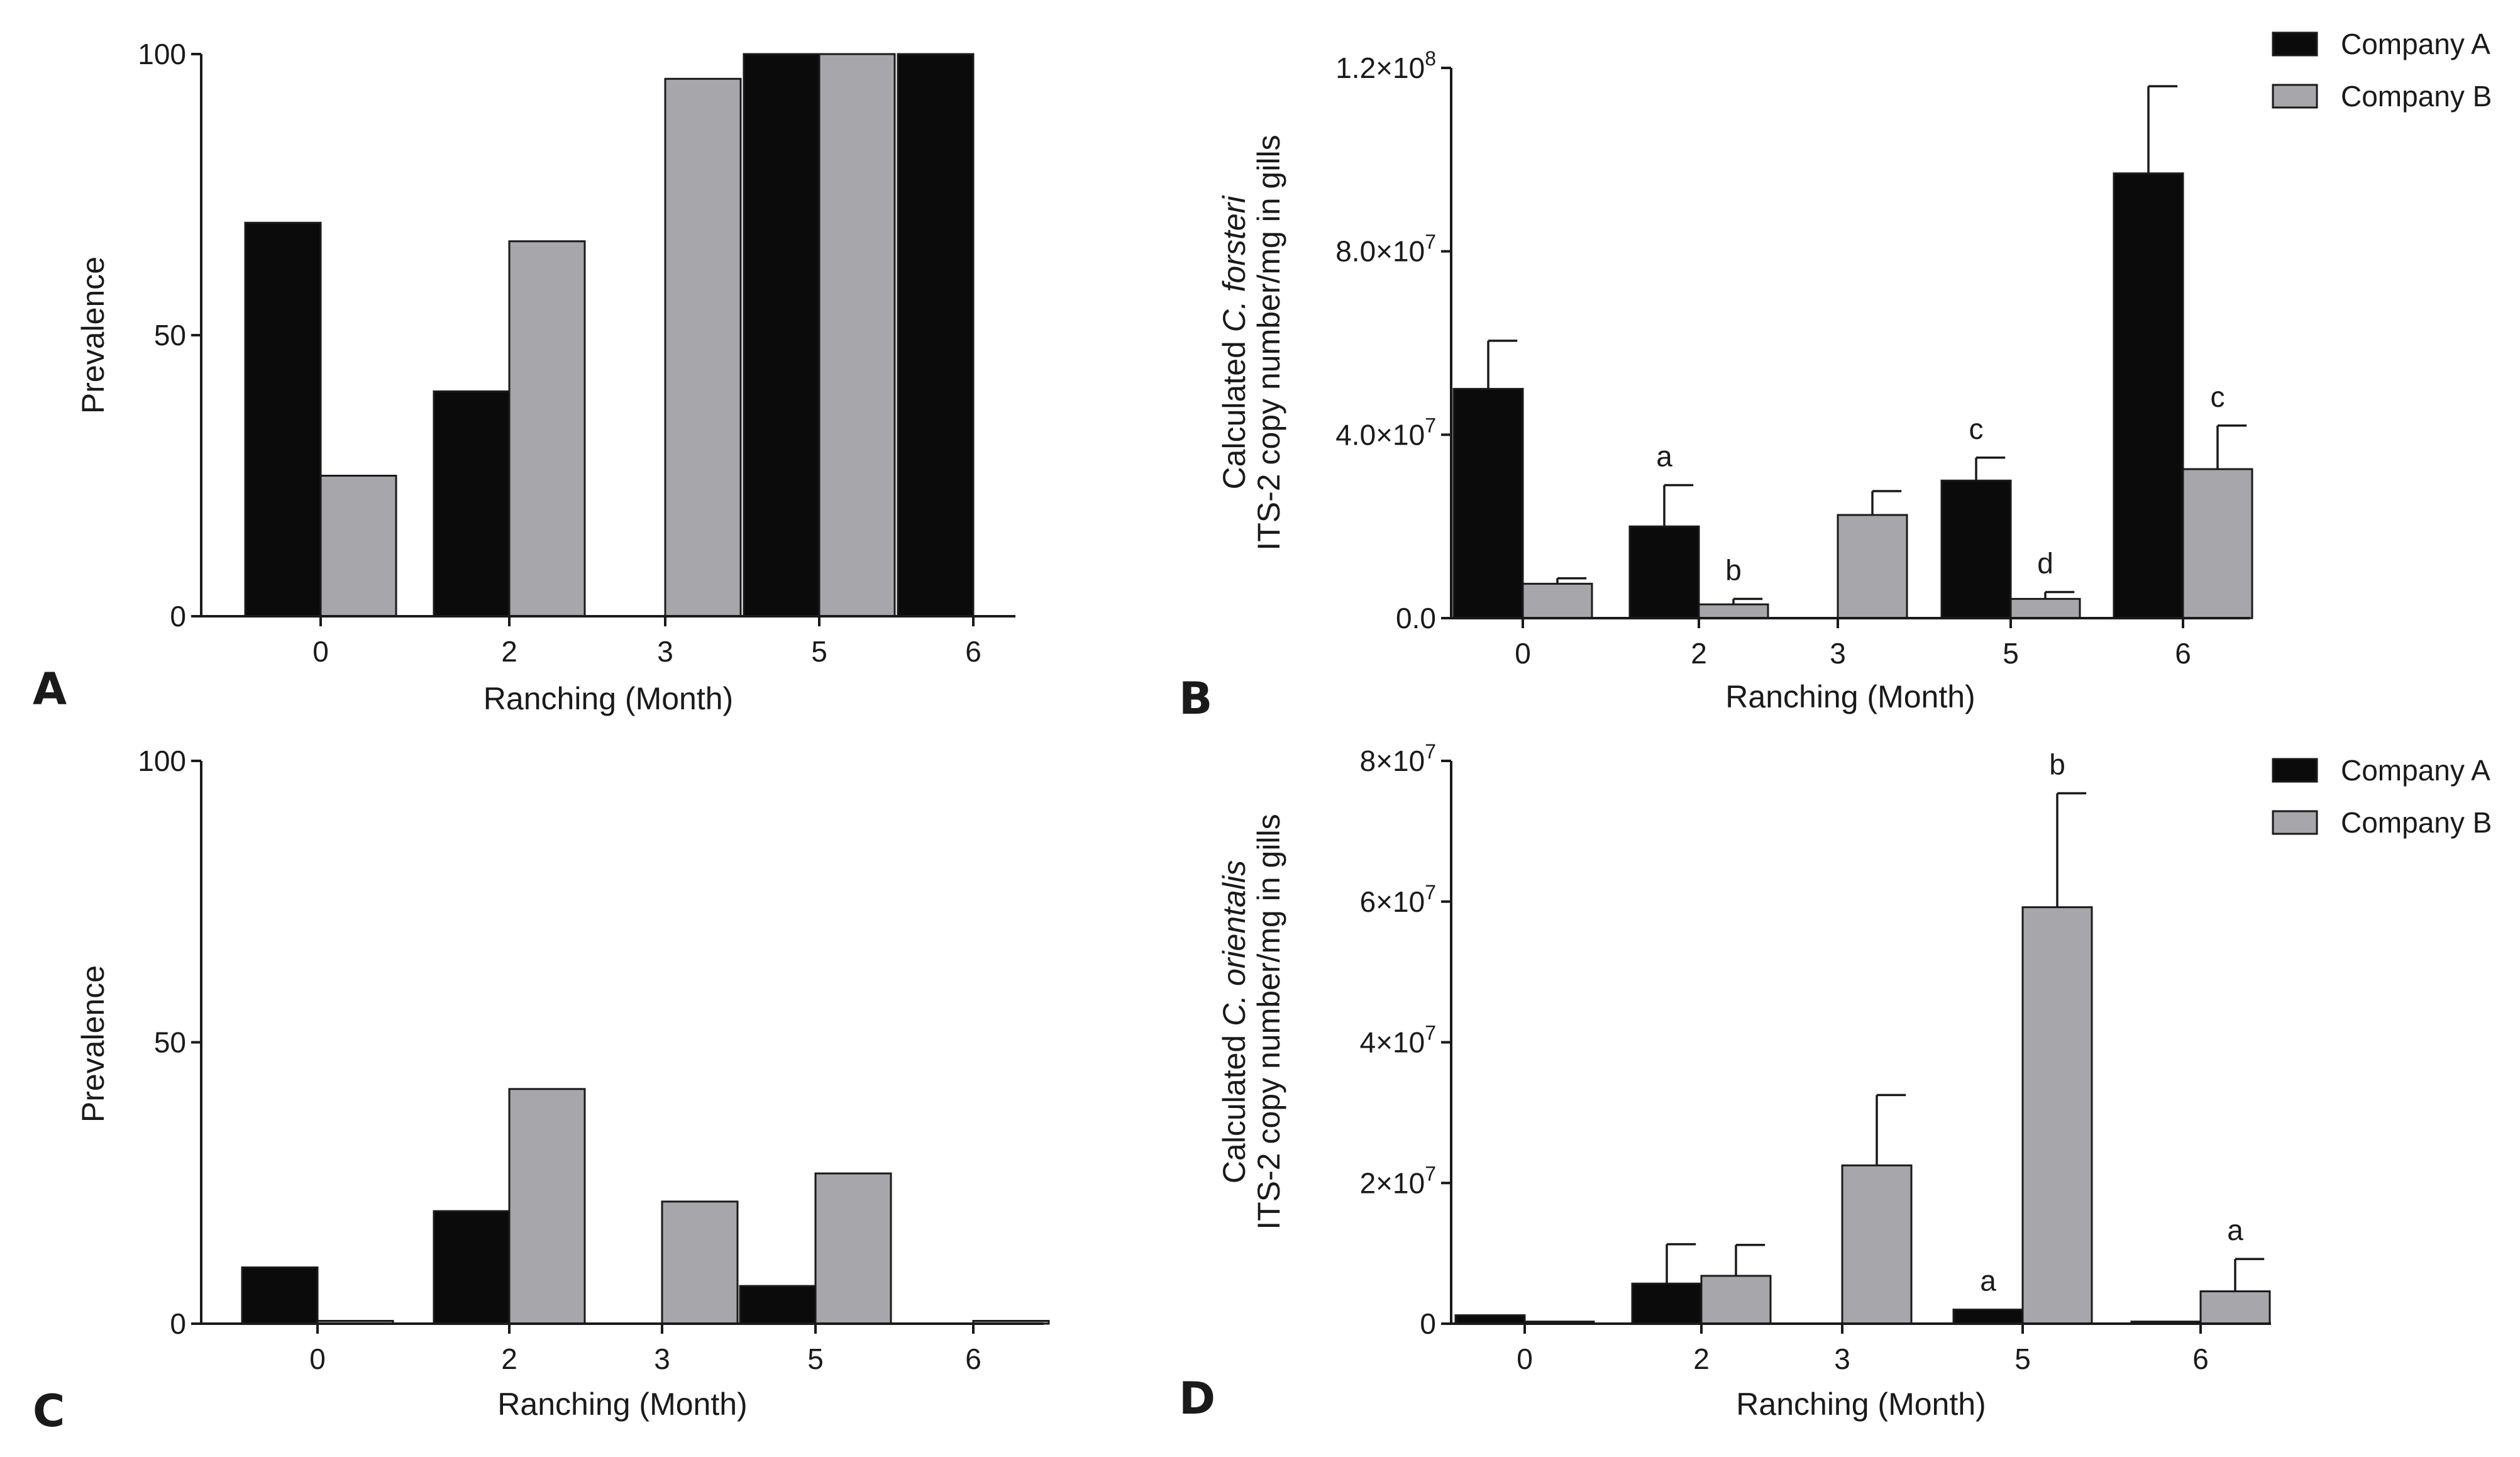 Image resolution: width=2520 pixels, height=1457 pixels. What do you see at coordinates (1195, 699) in the screenshot?
I see `panel-label: B` at bounding box center [1195, 699].